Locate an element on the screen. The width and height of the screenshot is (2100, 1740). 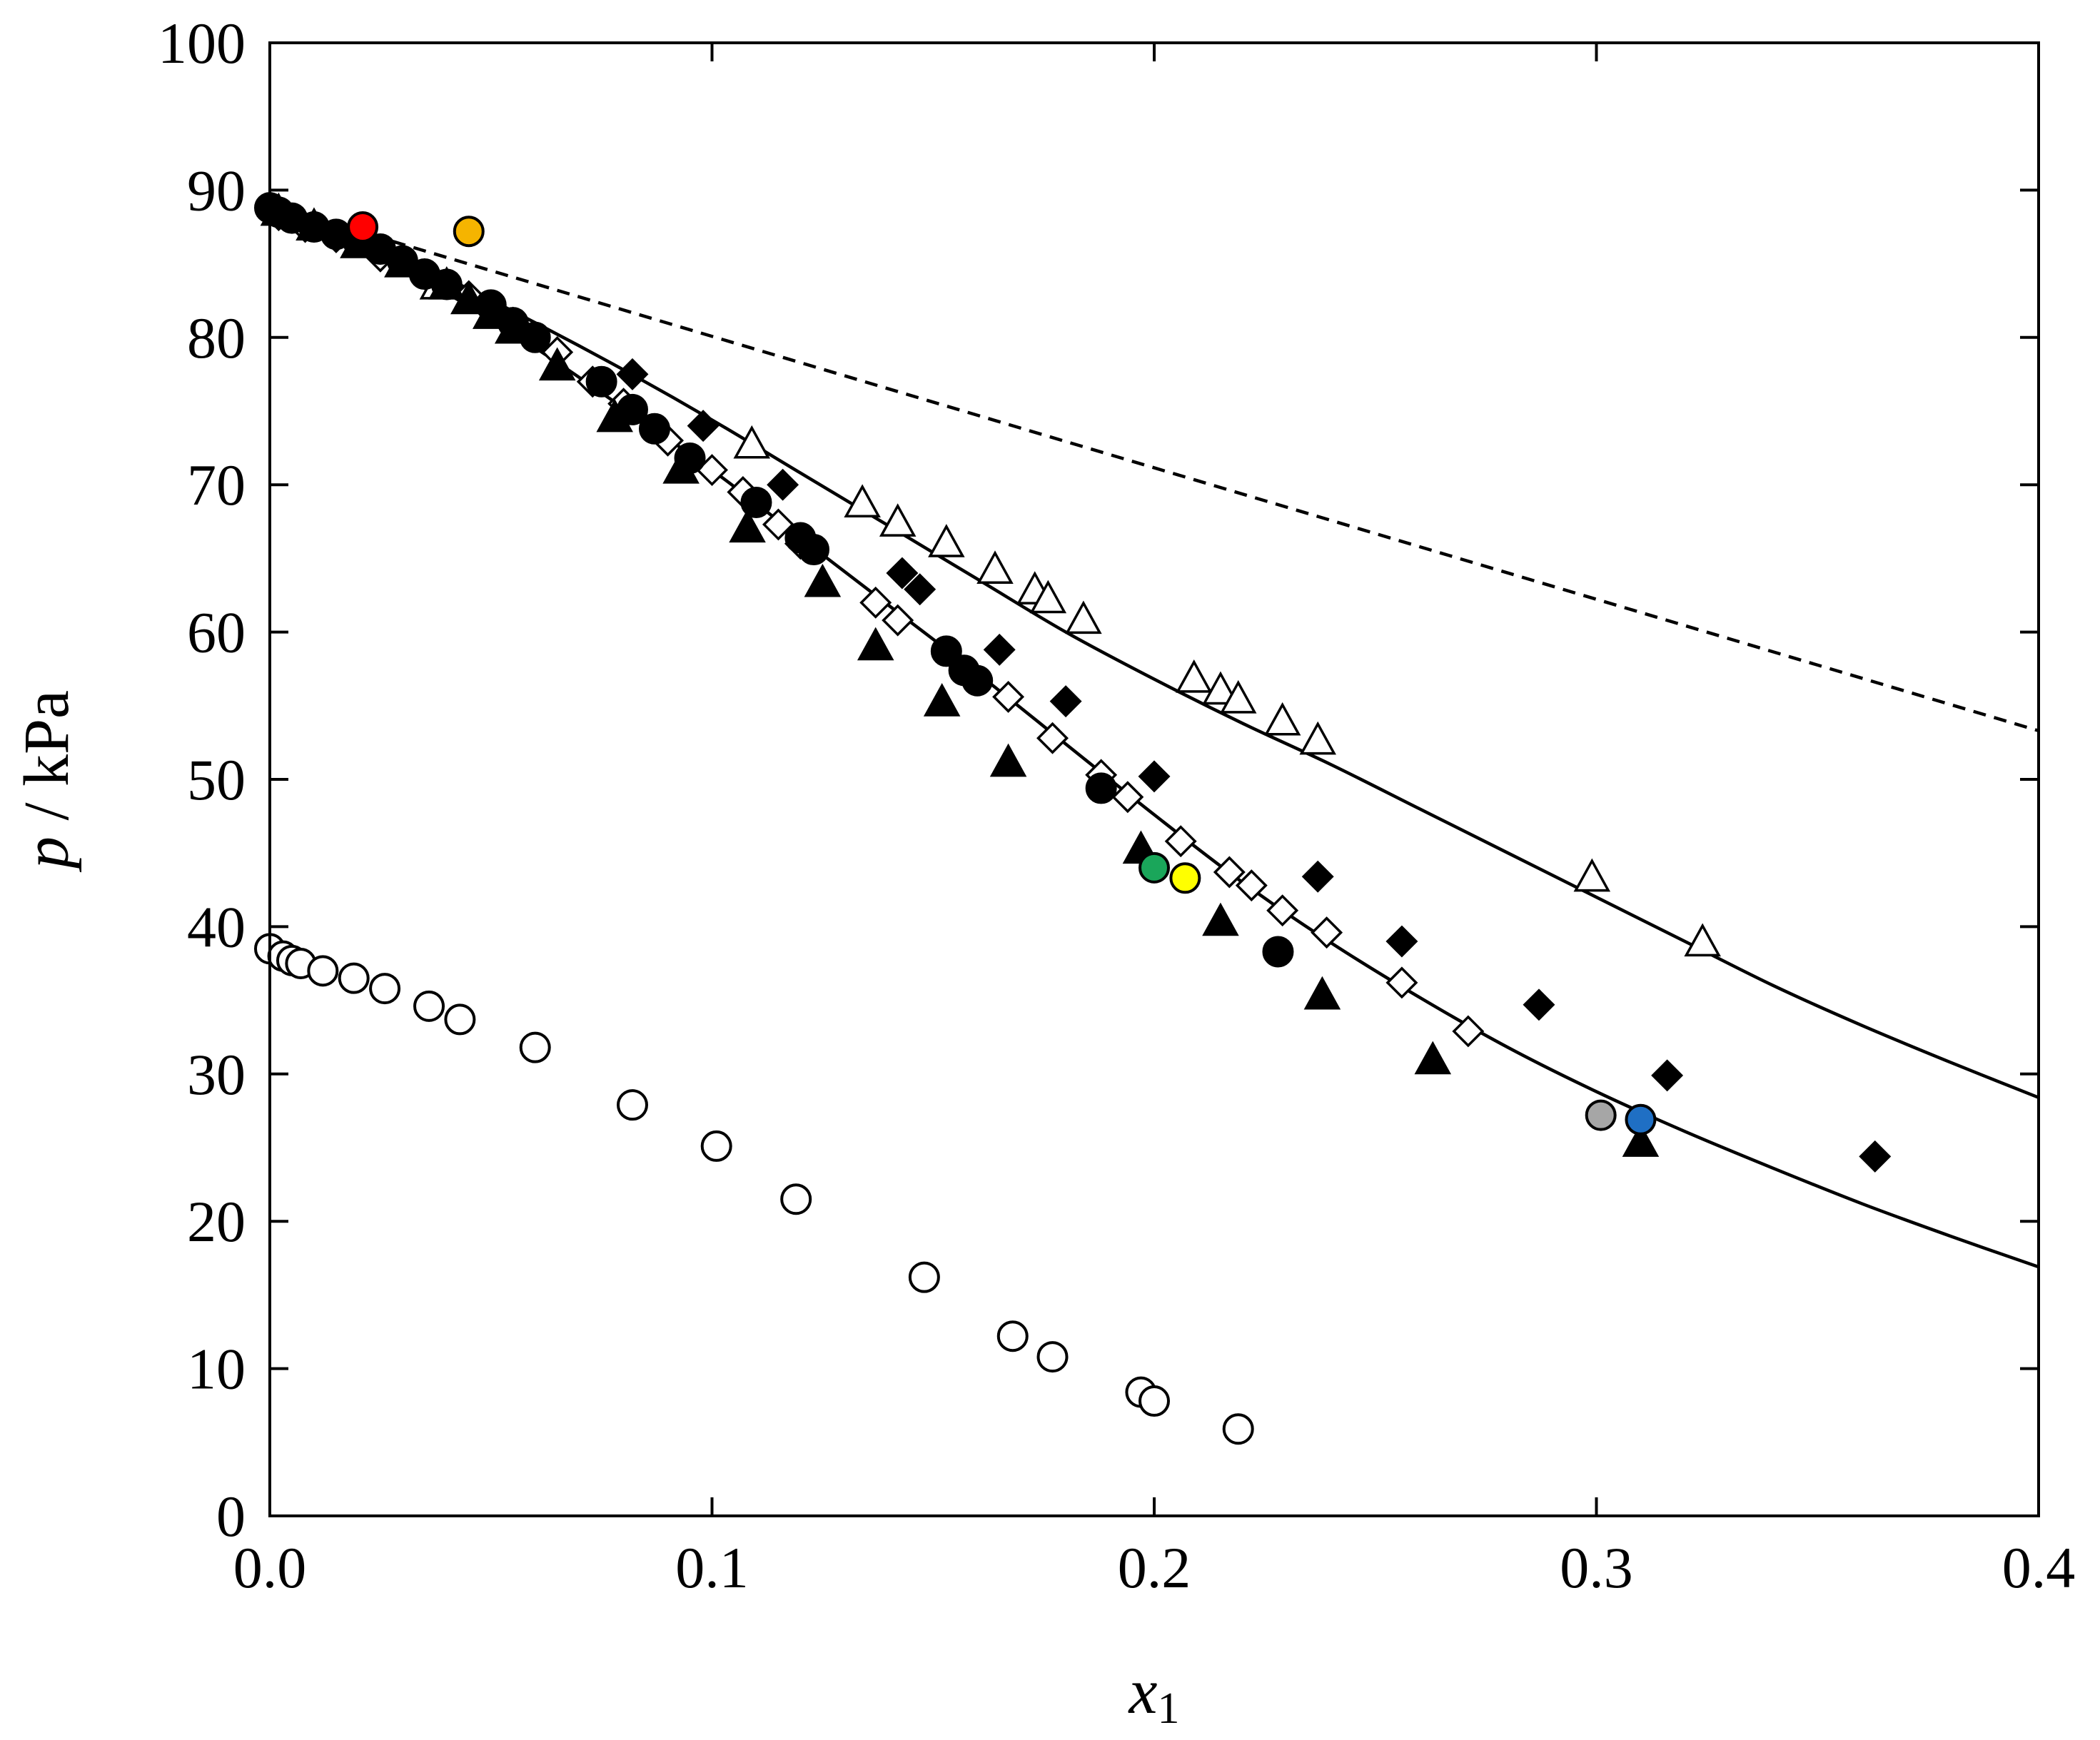
y-tick-label: 30 is located at coordinates (216, 1074).